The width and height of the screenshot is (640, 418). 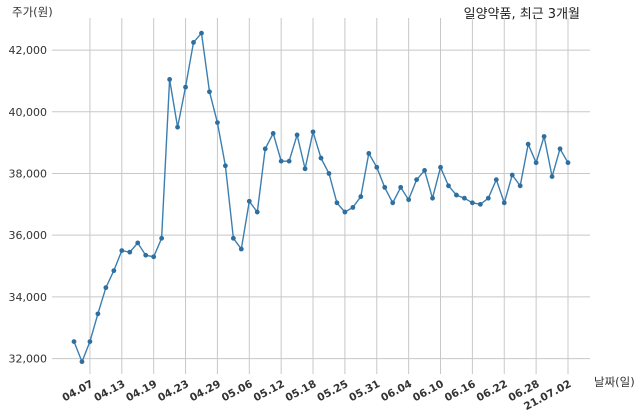 What do you see at coordinates (300, 391) in the screenshot?
I see `x-tick-label: 05.18` at bounding box center [300, 391].